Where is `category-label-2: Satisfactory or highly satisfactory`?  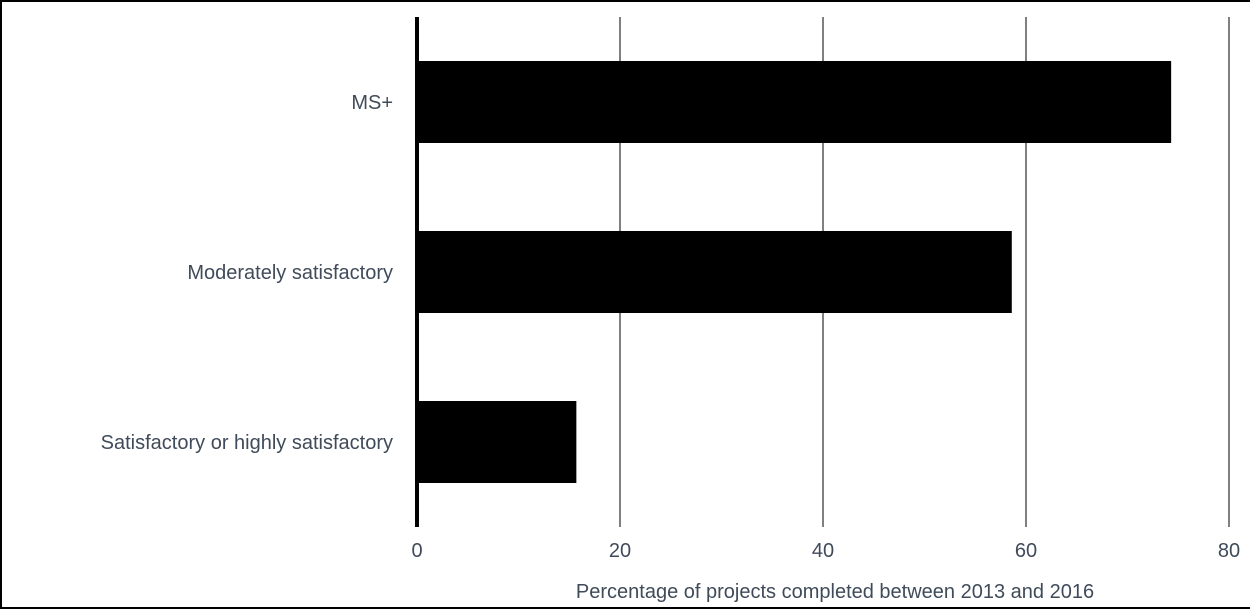 category-label-2: Satisfactory or highly satisfactory is located at coordinates (247, 443).